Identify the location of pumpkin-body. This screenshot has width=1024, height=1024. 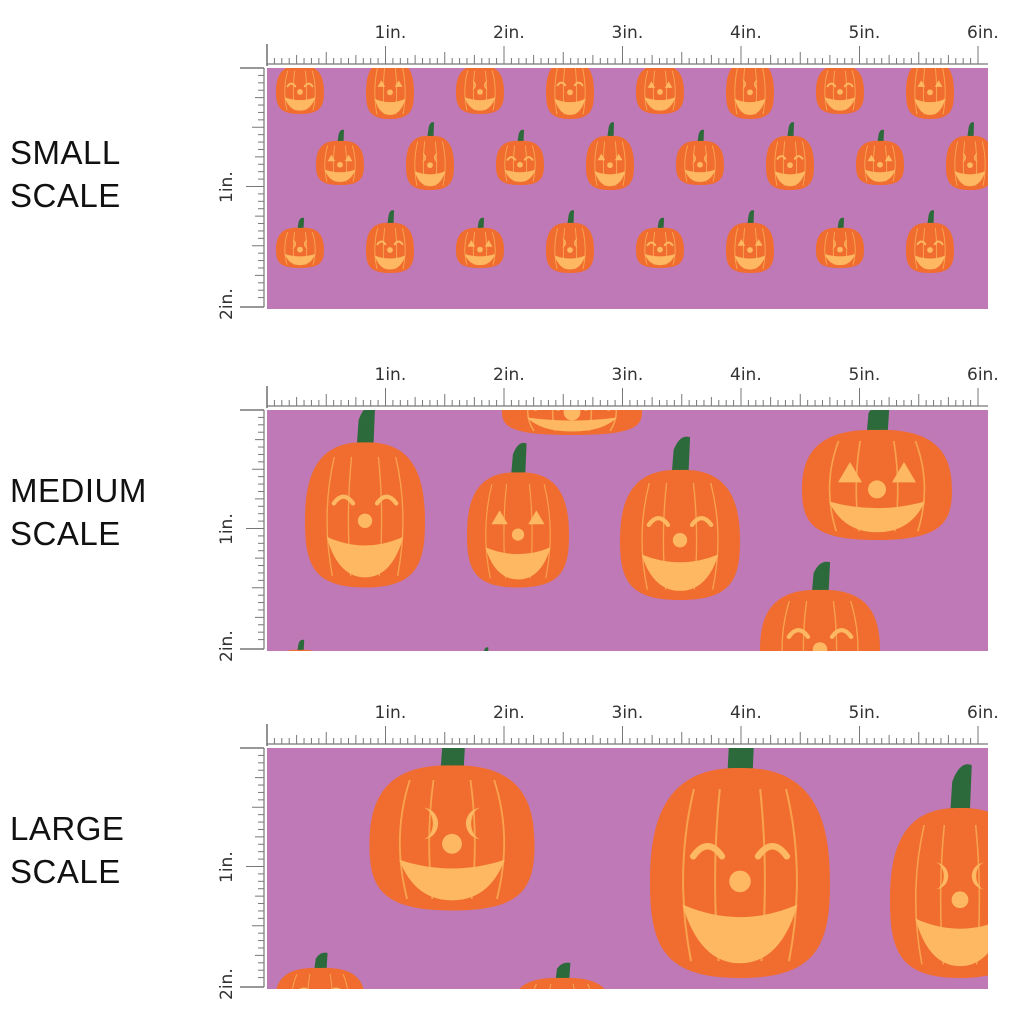
(320, 978).